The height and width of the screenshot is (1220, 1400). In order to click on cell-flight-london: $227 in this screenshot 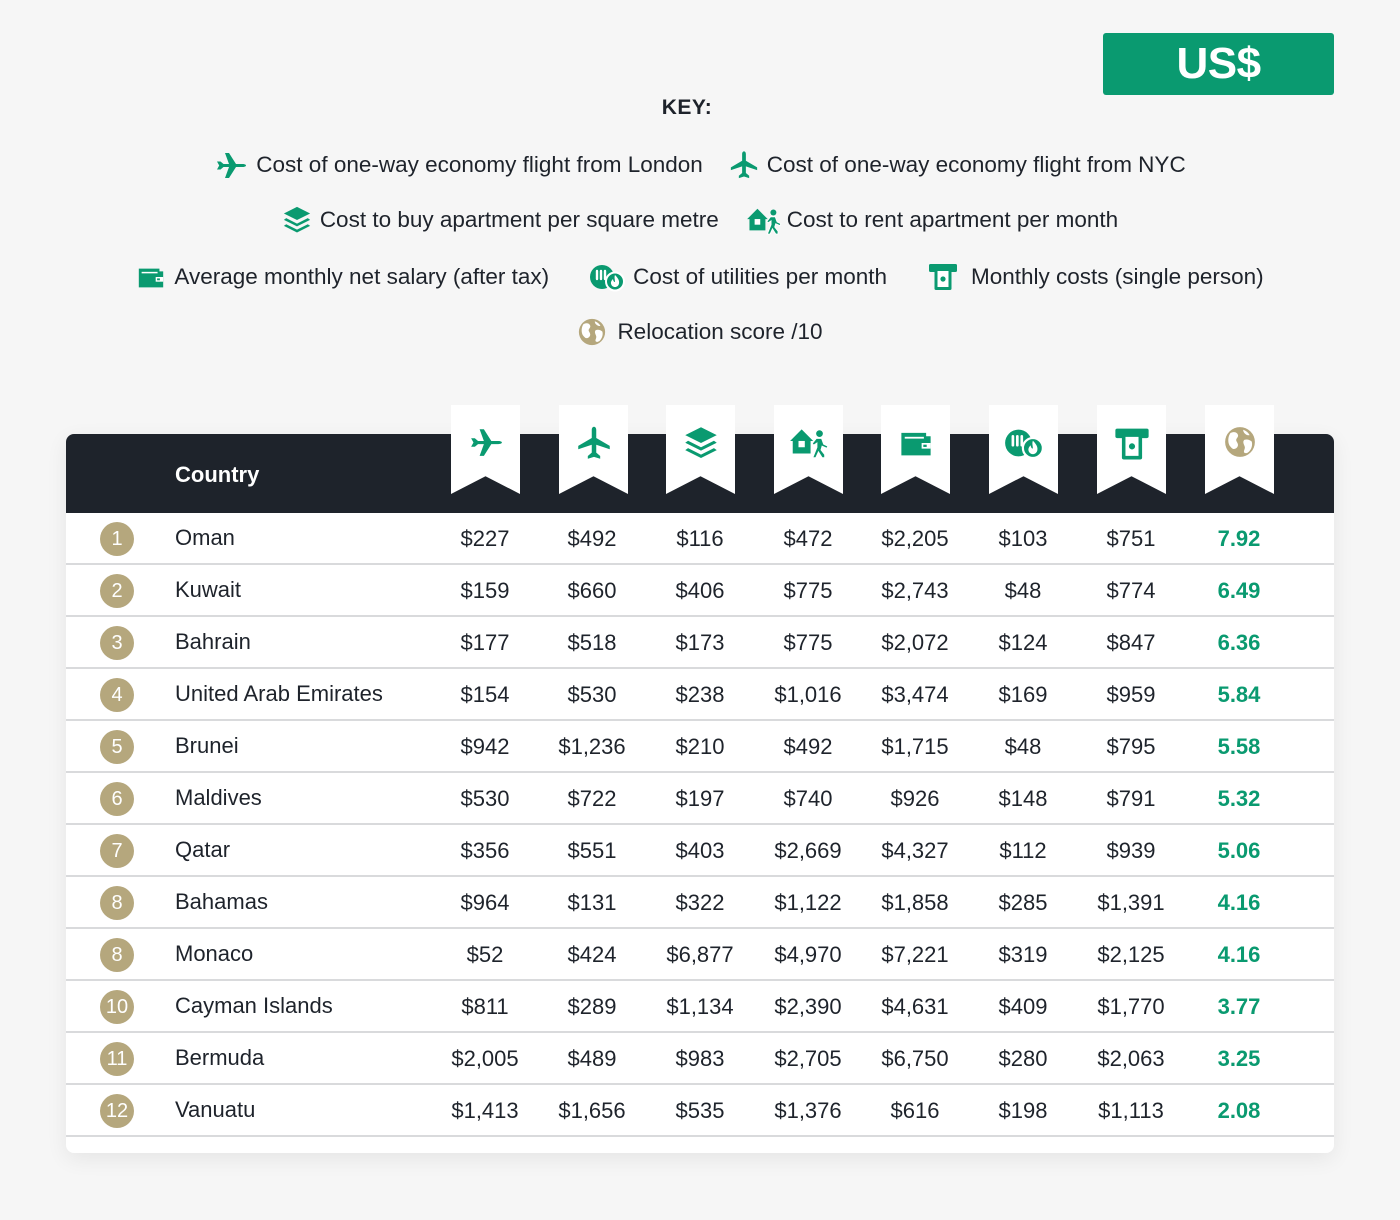, I will do `click(485, 538)`.